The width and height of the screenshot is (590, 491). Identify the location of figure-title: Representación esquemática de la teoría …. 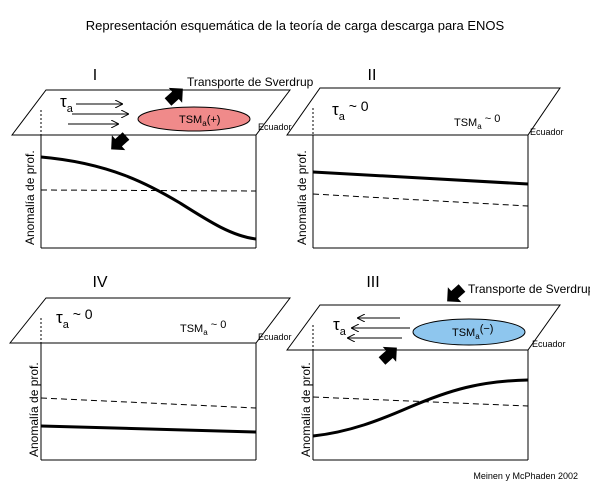
(295, 25).